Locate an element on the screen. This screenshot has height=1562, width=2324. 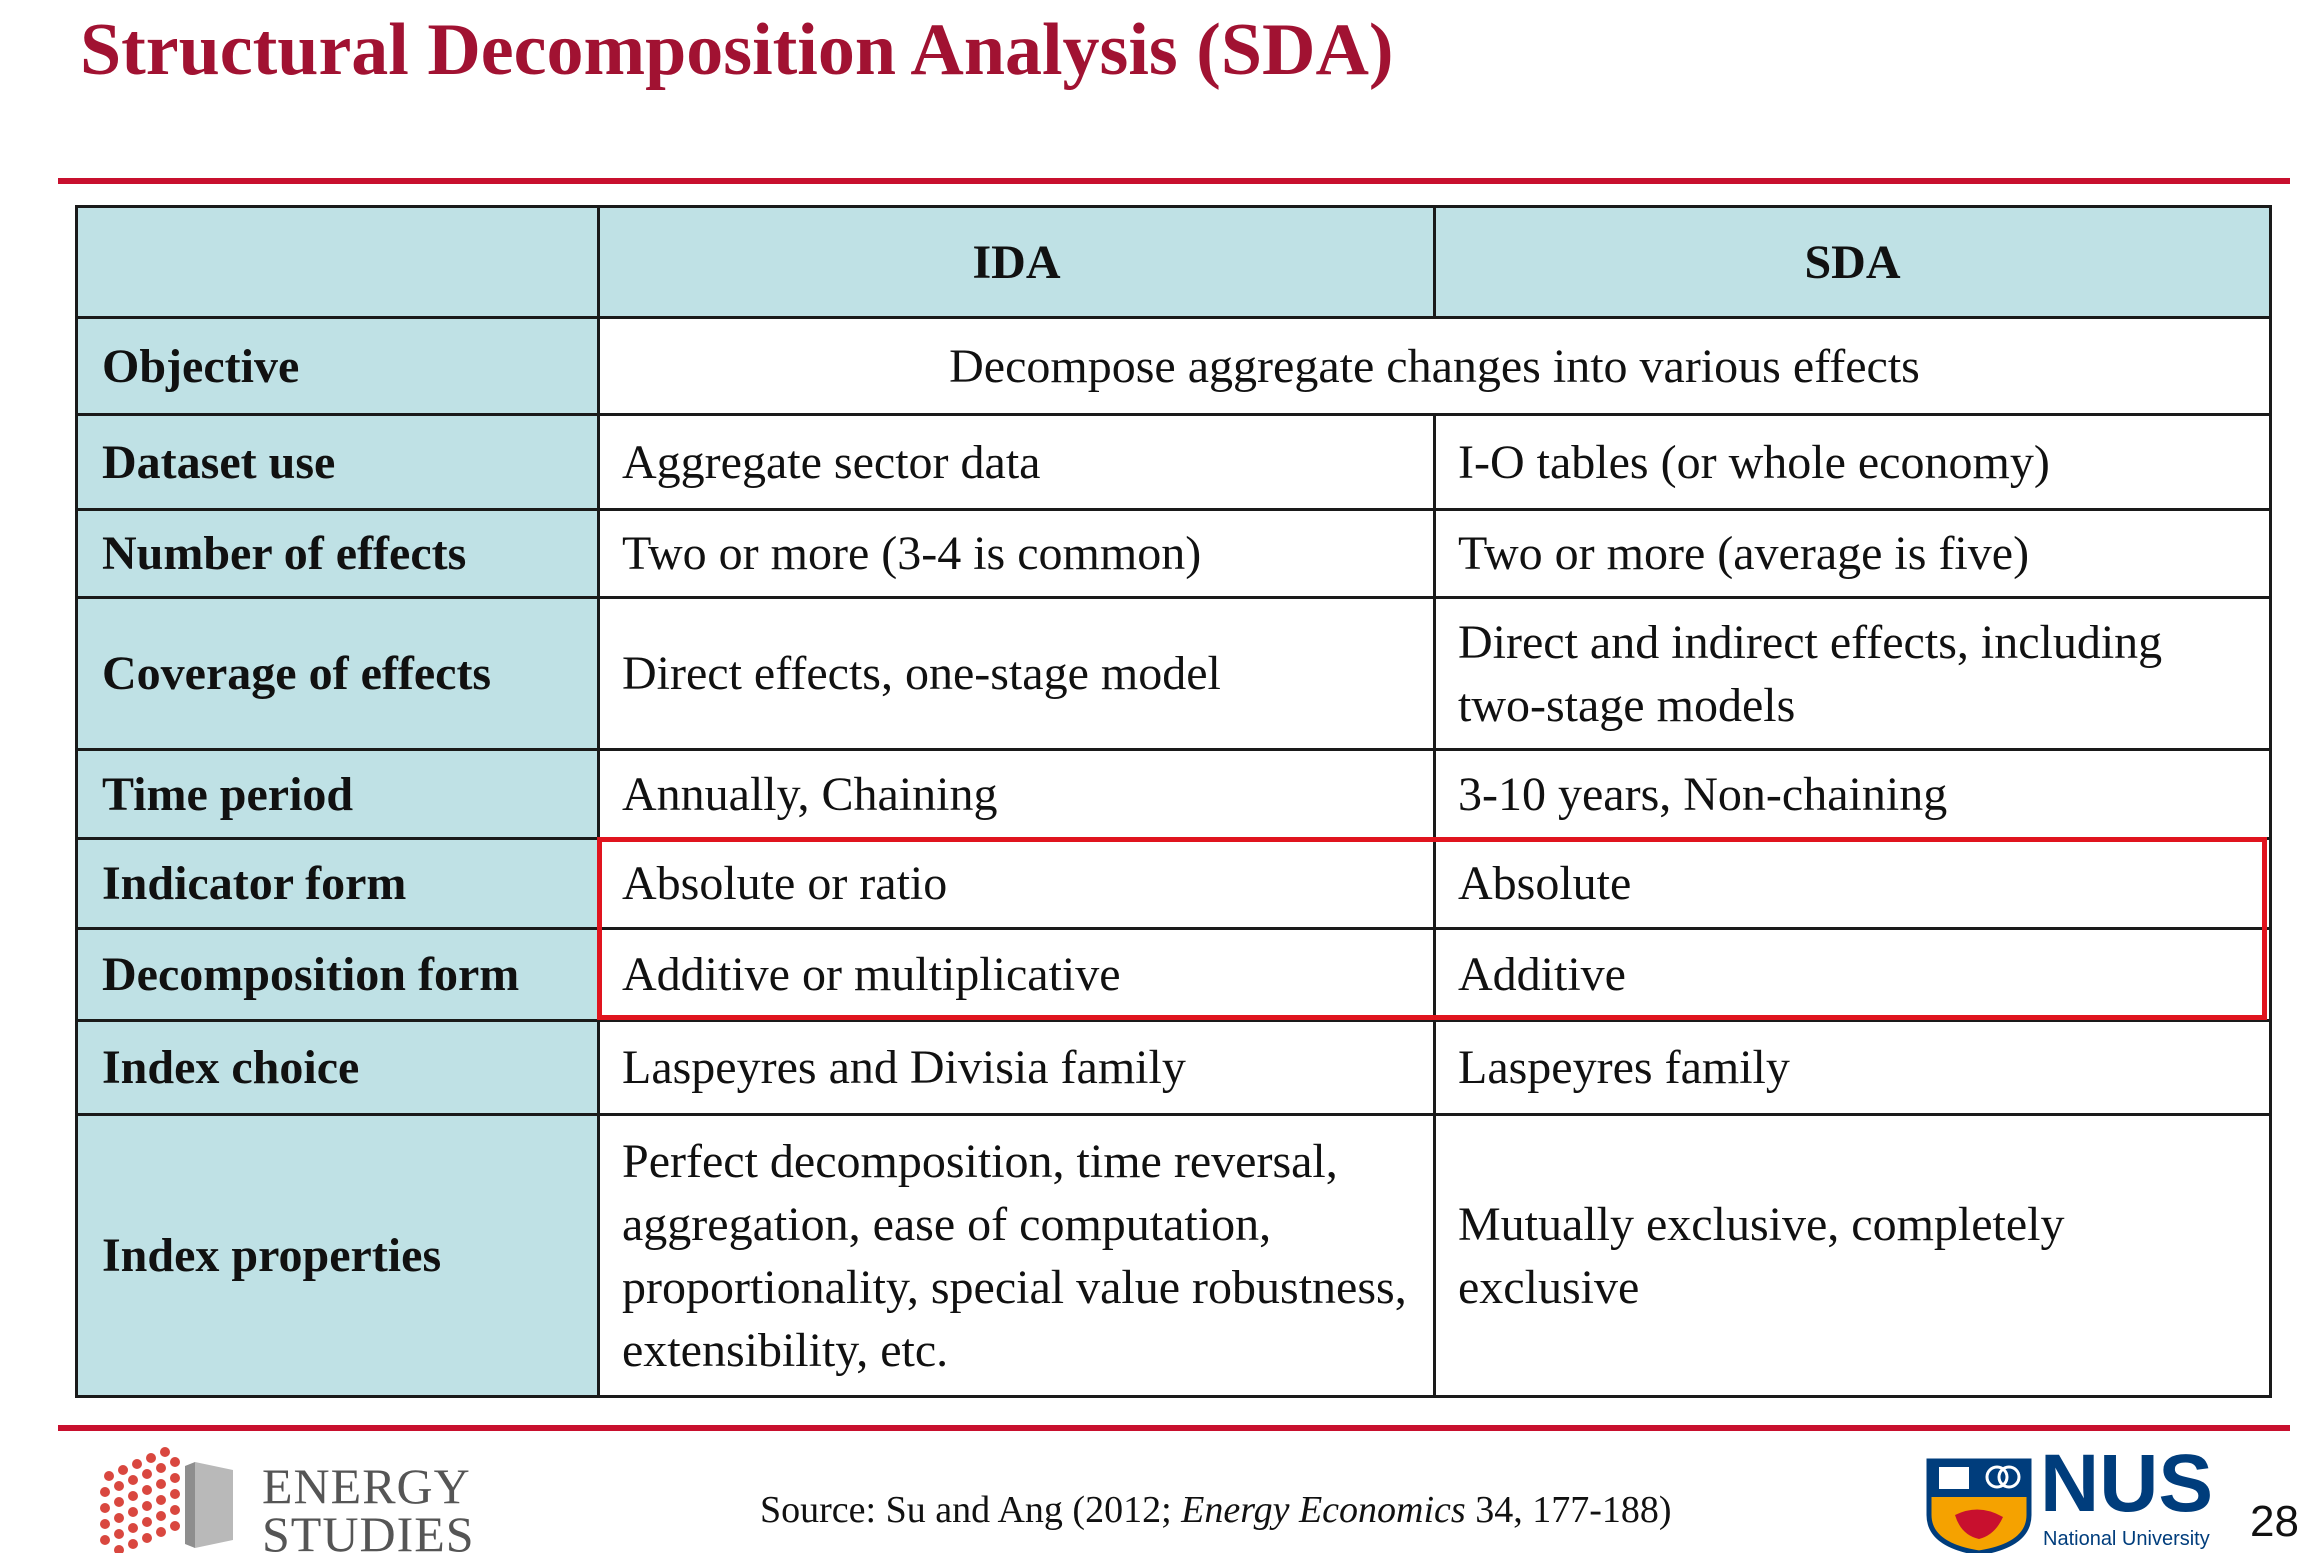
sda-cell: 3-10 years, Non-chaining is located at coordinates (1852, 794).